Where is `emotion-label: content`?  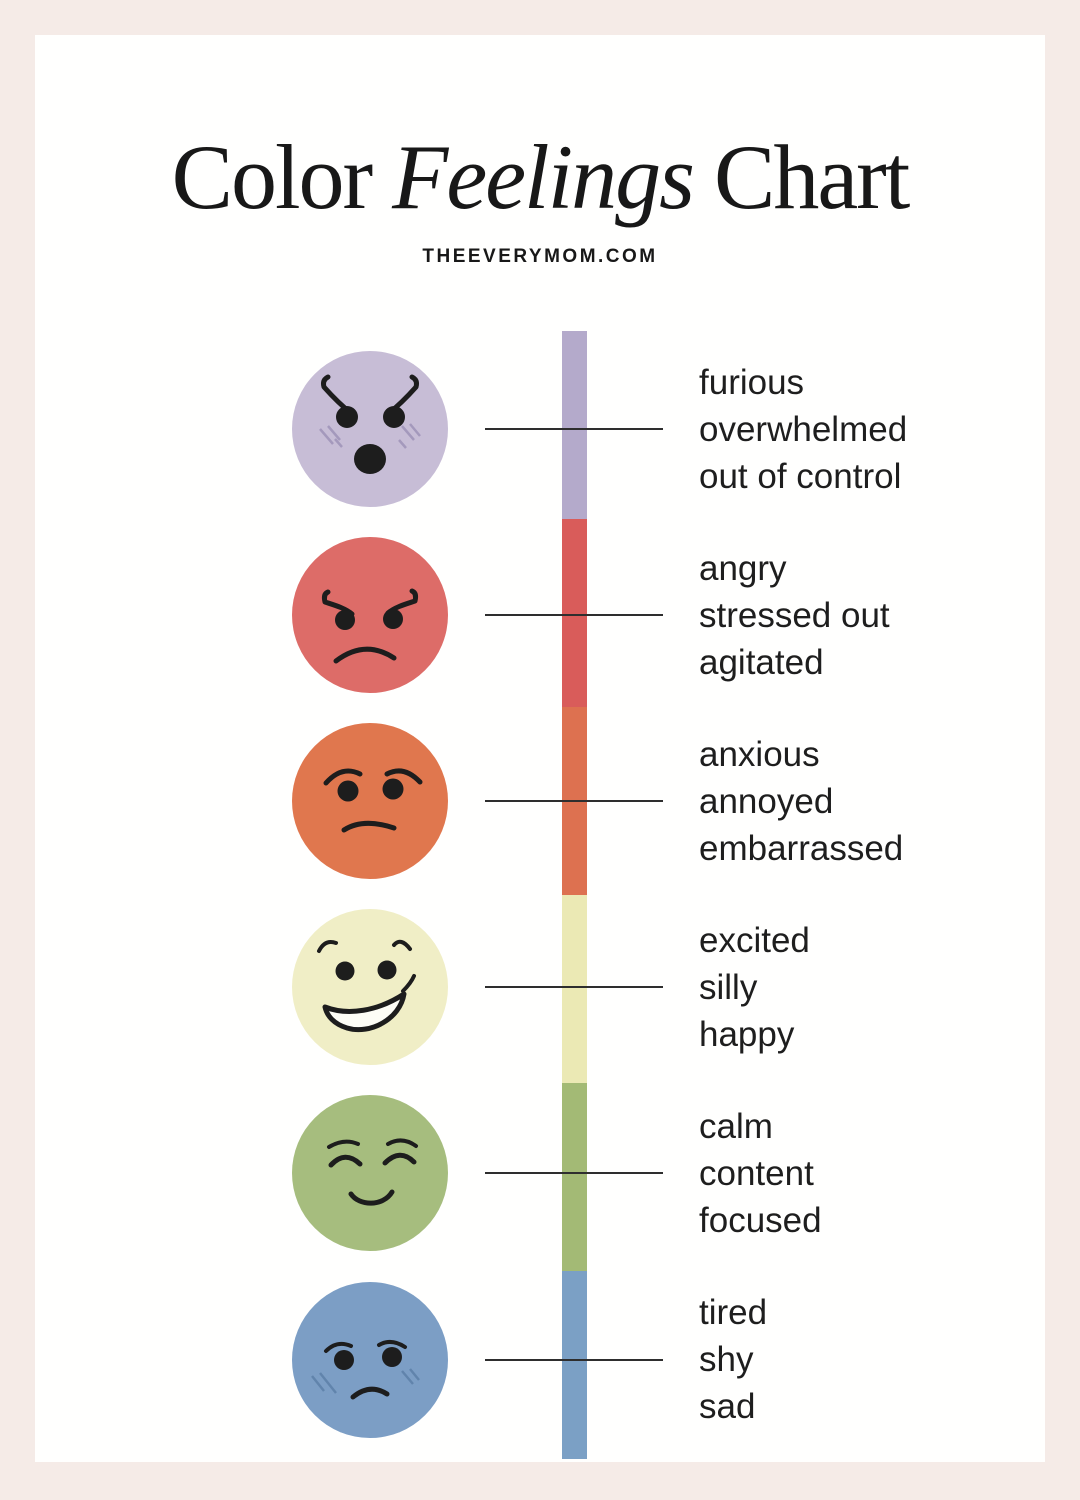 emotion-label: content is located at coordinates (756, 1173).